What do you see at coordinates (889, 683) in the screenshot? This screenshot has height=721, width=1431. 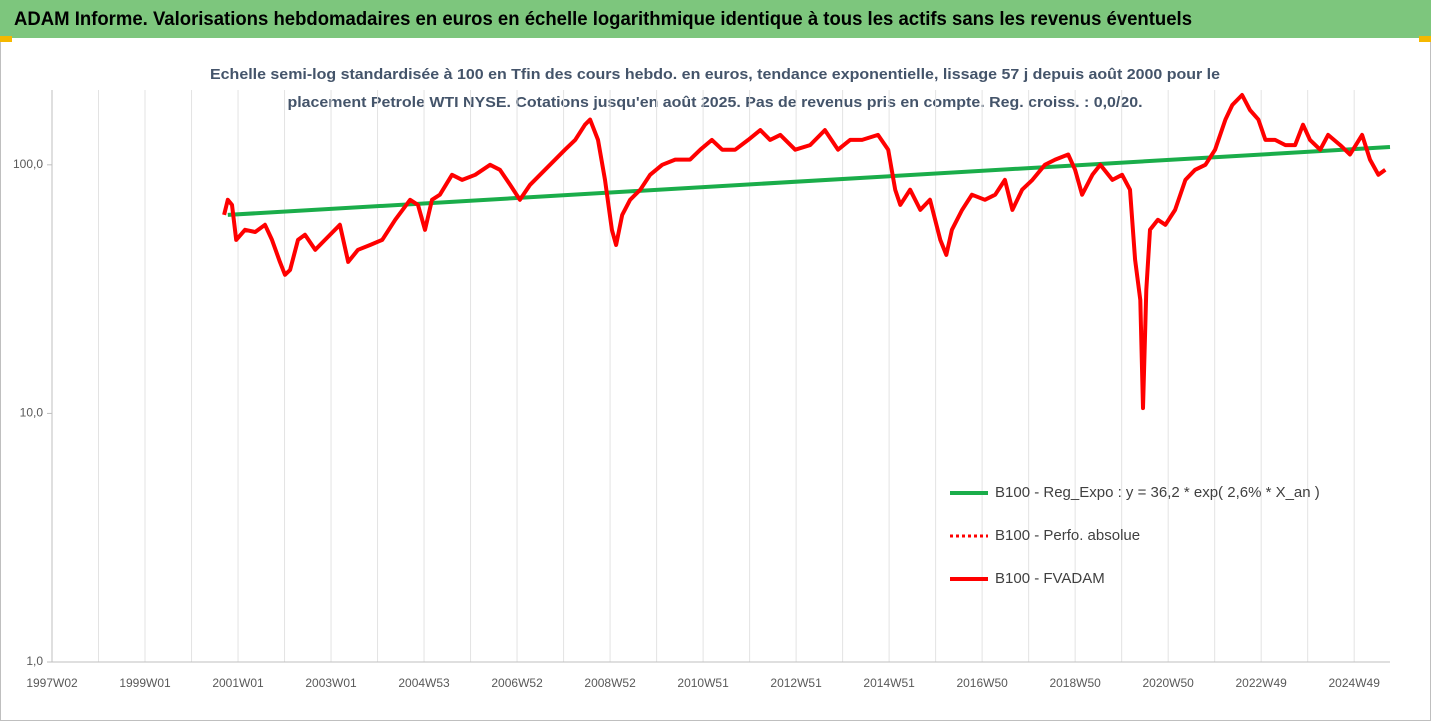 I see `x-tick-label: 2014W51` at bounding box center [889, 683].